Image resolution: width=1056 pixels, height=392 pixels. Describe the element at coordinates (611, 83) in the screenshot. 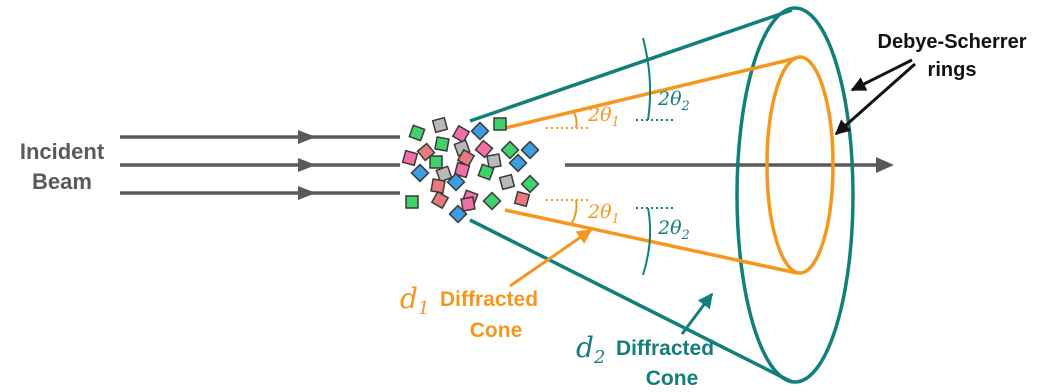

I see `angle-markers-top` at that location.